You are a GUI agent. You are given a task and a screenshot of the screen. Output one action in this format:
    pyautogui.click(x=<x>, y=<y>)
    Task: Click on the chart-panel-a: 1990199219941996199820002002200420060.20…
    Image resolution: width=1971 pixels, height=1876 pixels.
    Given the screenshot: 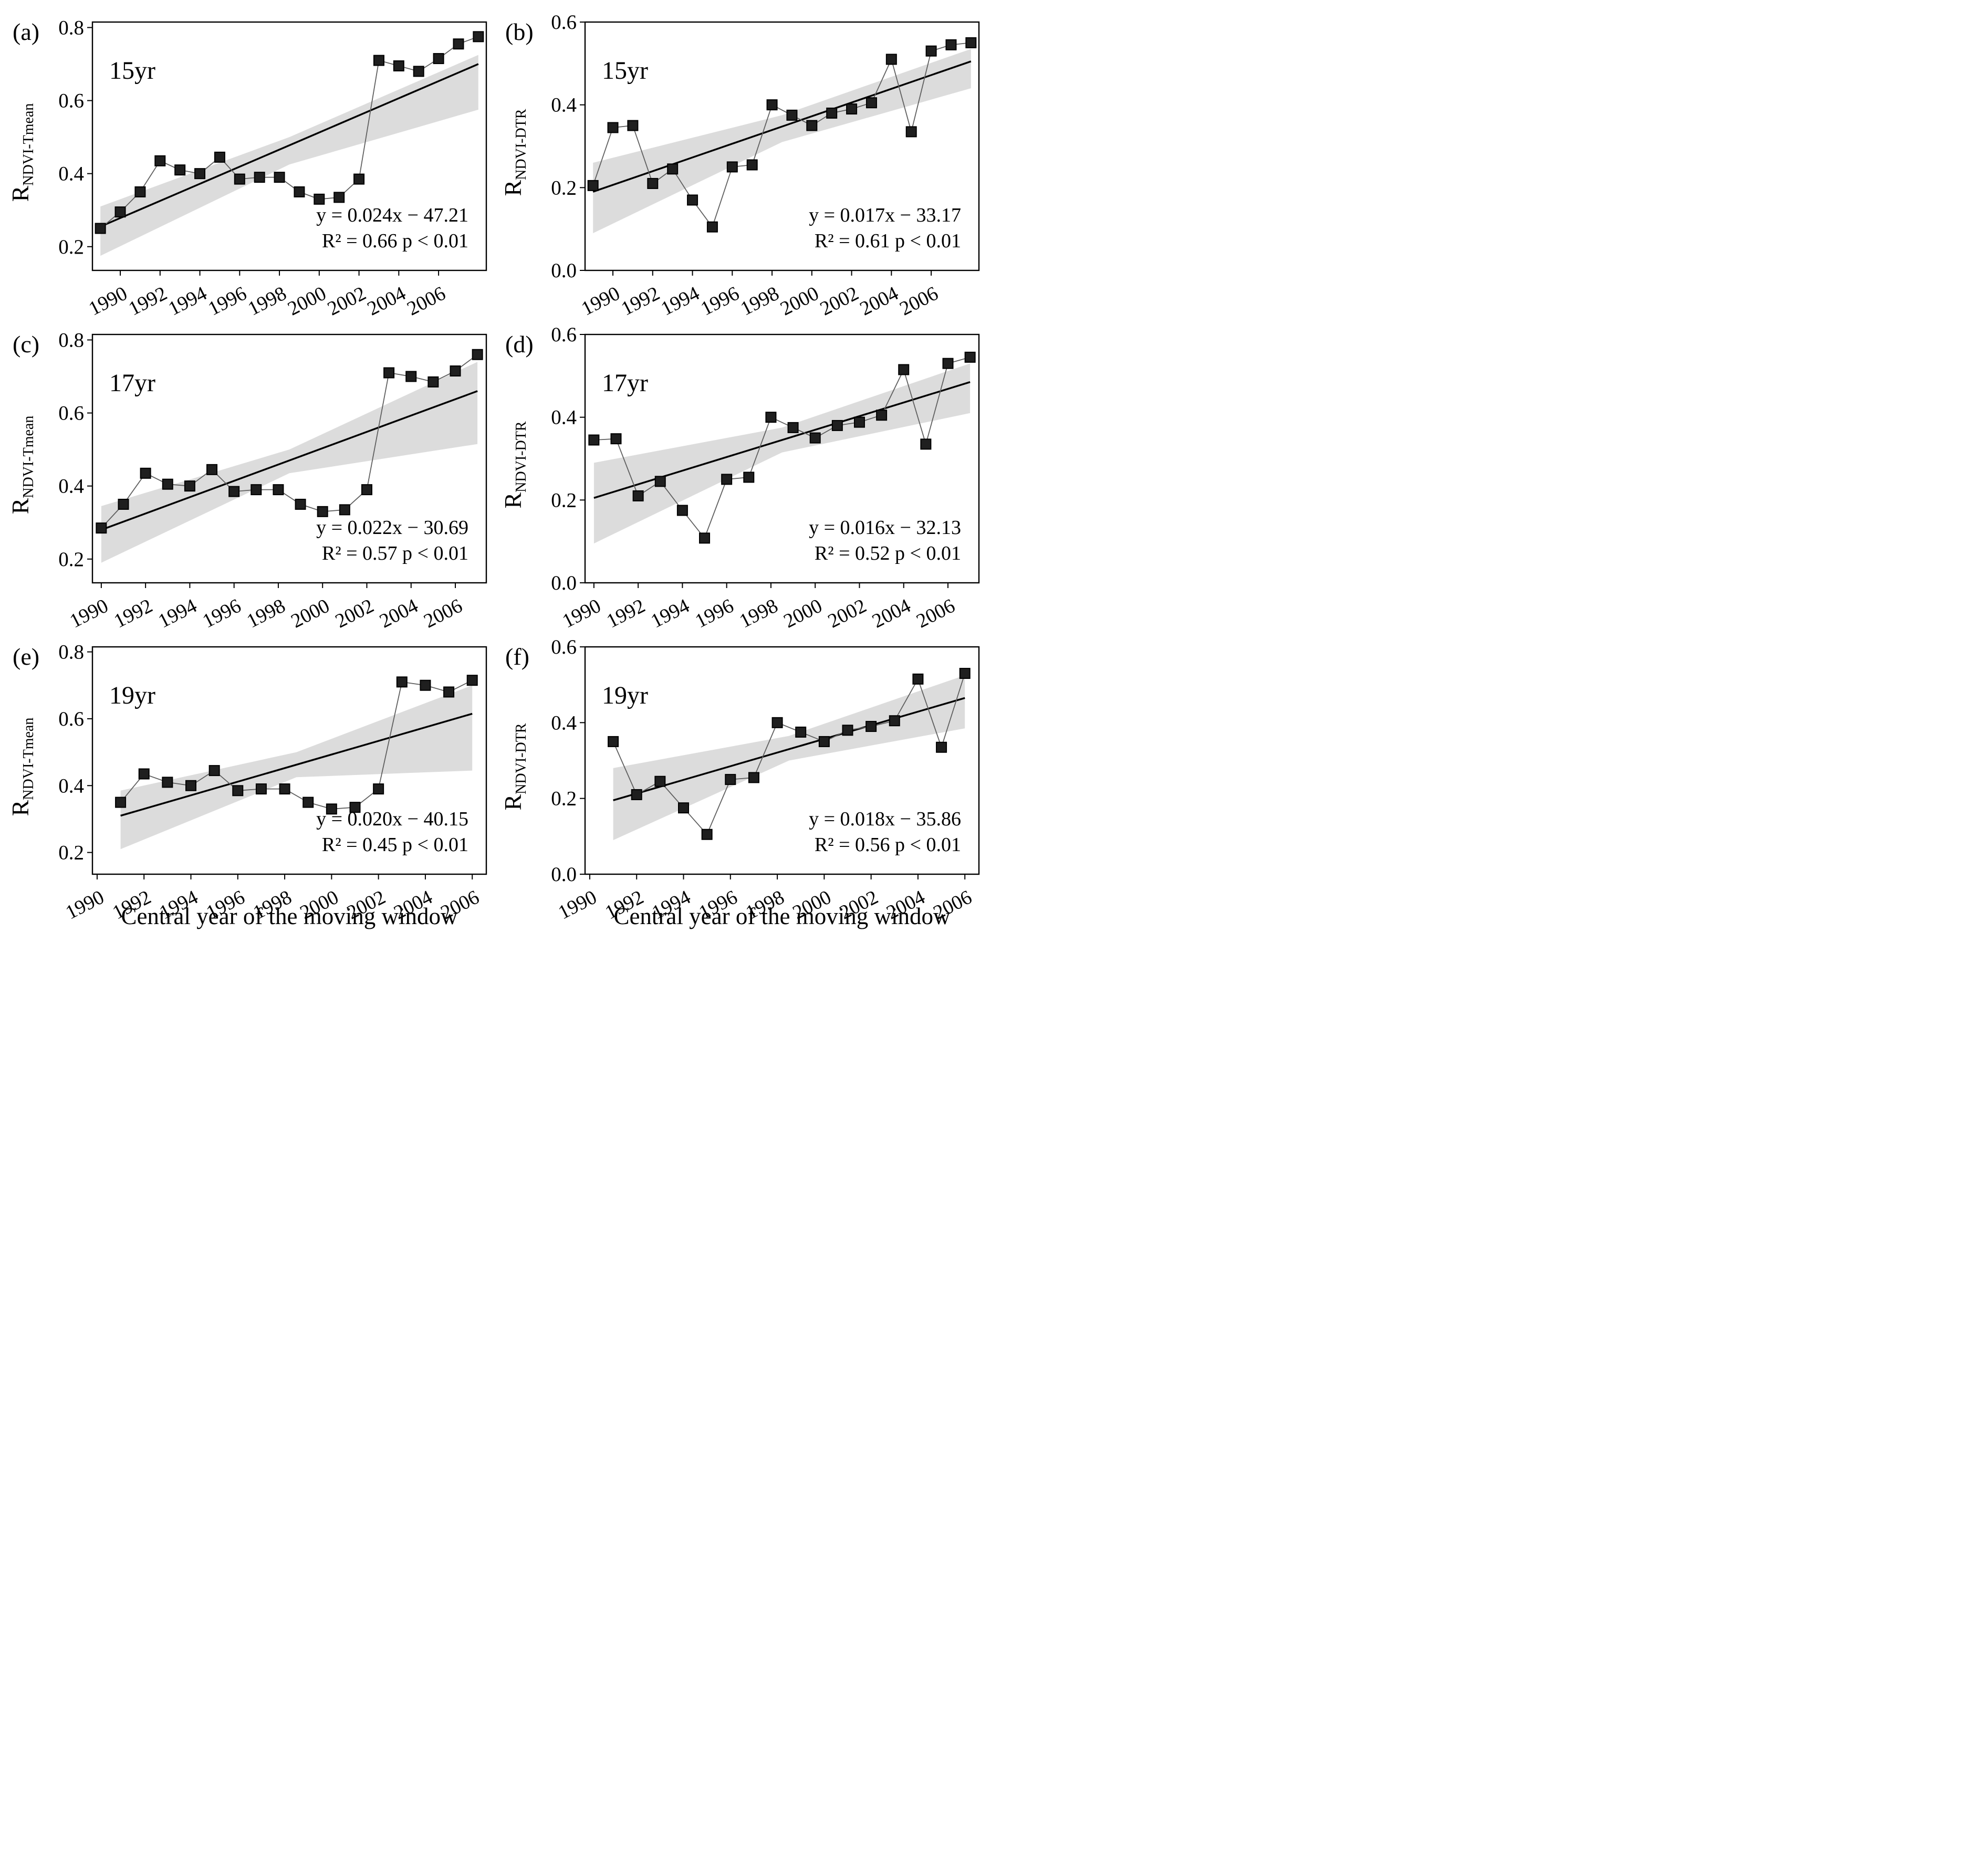 What is the action you would take?
    pyautogui.click(x=247, y=168)
    